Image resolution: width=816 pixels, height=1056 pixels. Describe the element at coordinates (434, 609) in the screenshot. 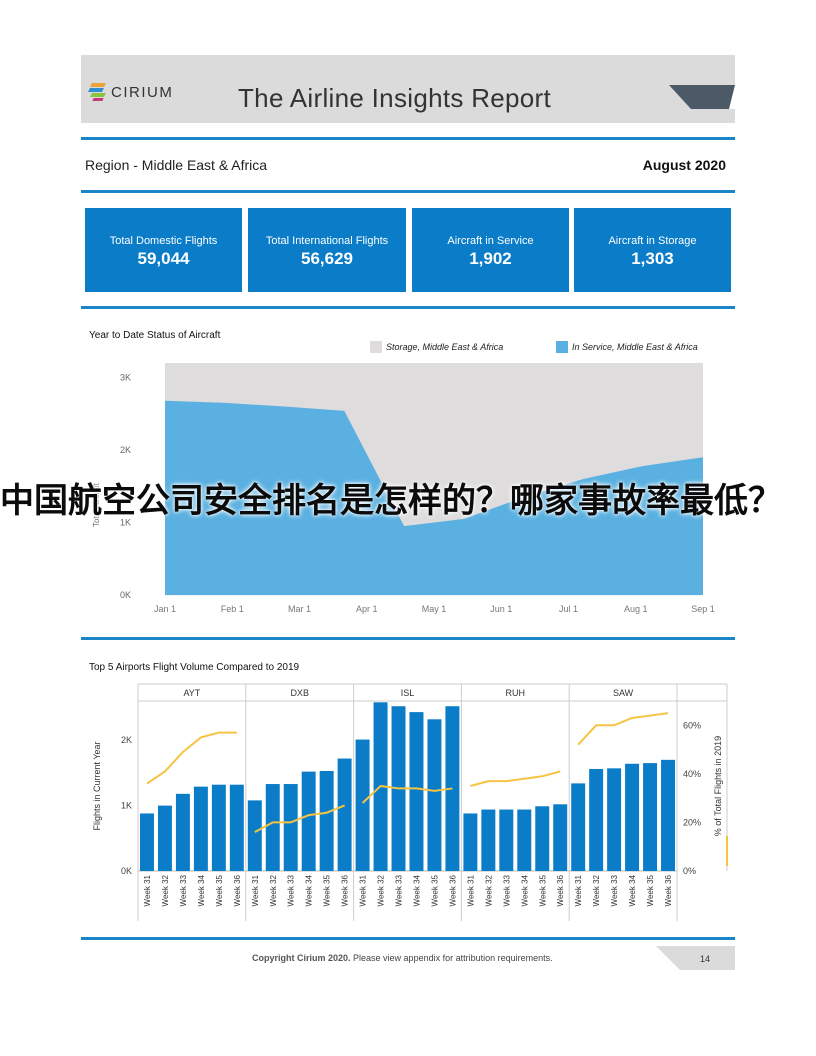

I see `area-x-tick: May 1` at that location.